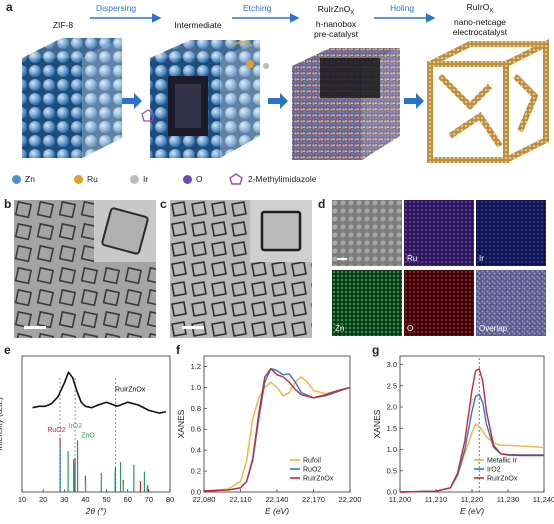  I want to click on panel-label-b: b, so click(8, 204).